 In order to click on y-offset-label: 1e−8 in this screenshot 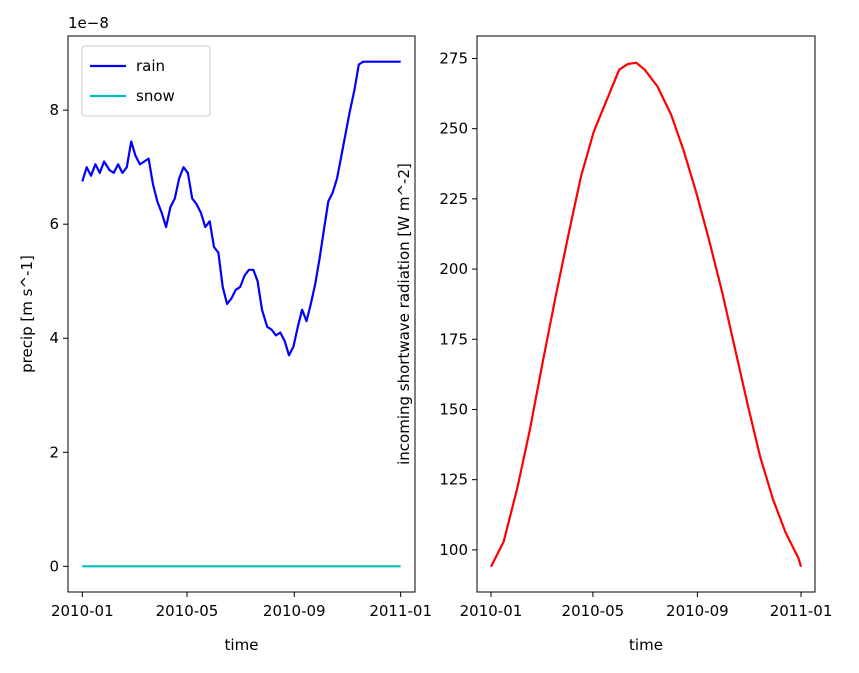, I will do `click(88, 23)`.